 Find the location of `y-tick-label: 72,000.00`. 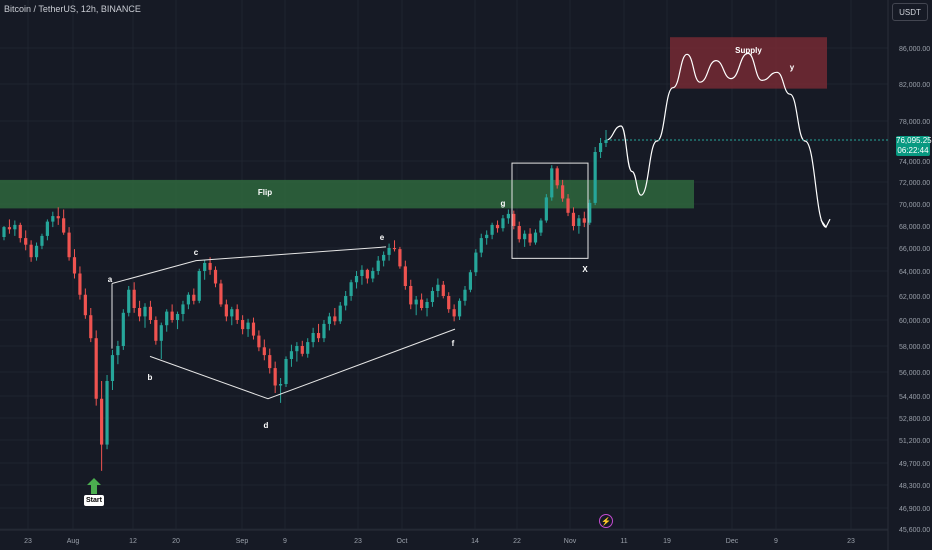

y-tick-label: 72,000.00 is located at coordinates (914, 183).